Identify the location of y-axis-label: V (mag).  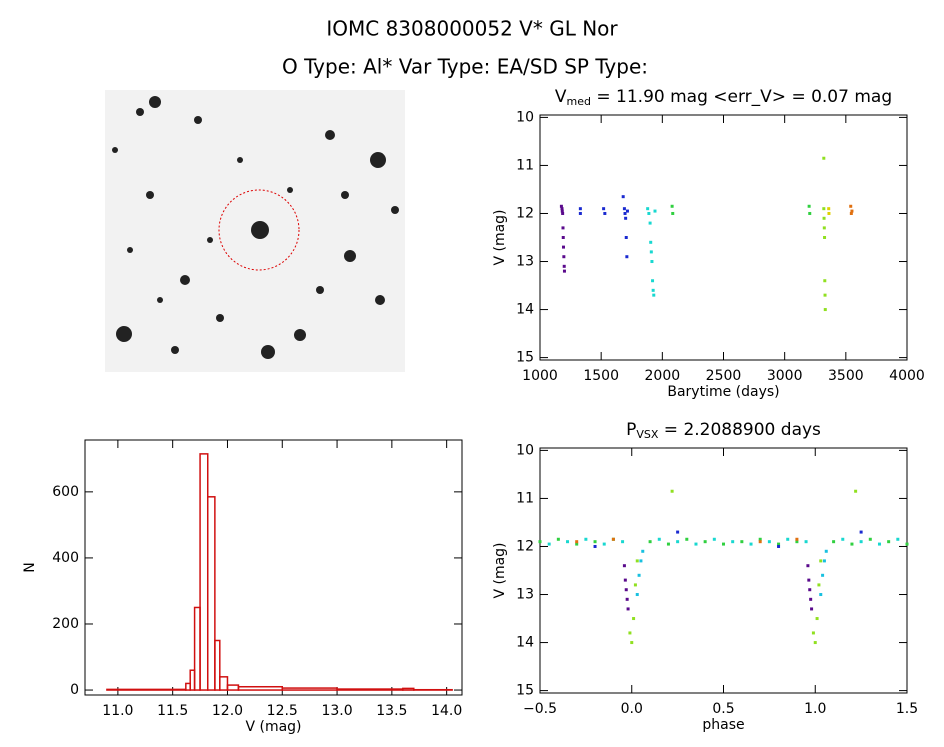
(500, 237).